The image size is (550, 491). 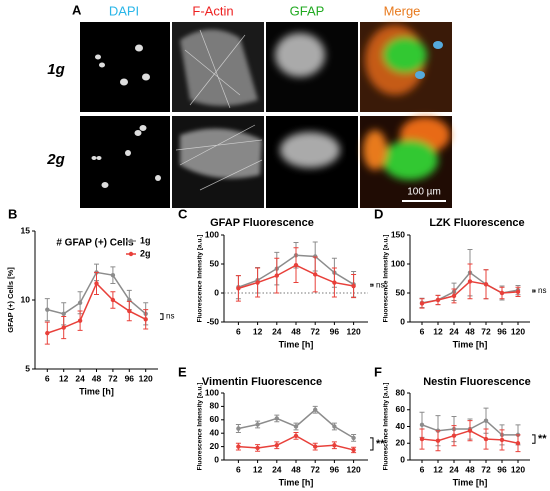 I want to click on column-header: GFAP, so click(x=307, y=10).